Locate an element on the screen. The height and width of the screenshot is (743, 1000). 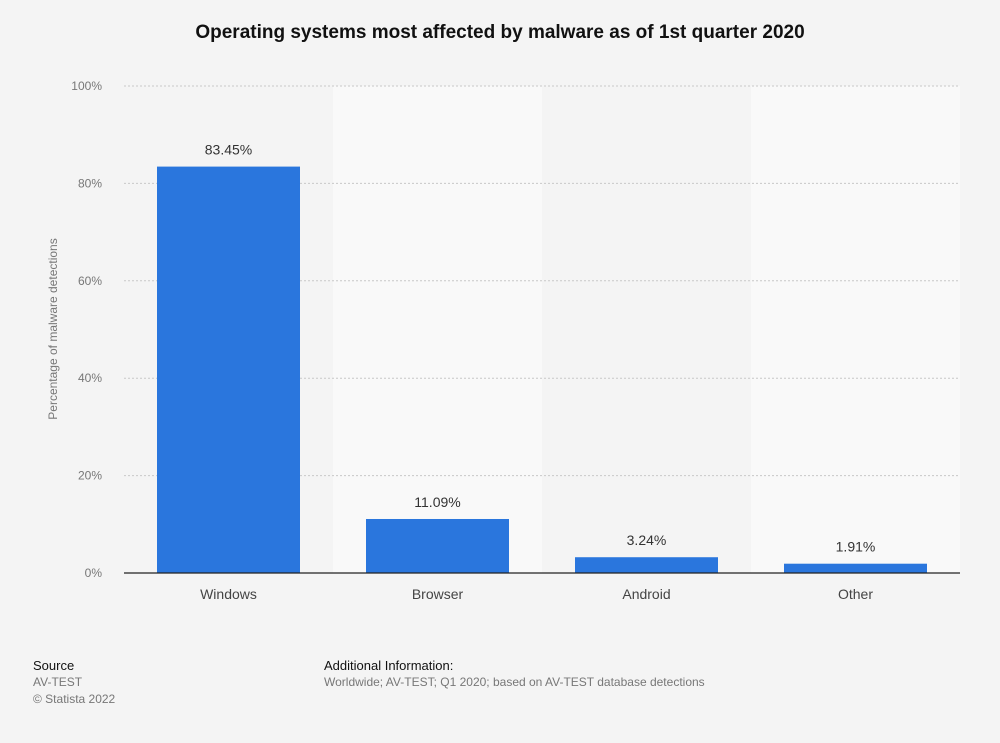
x-tick-label: Windows is located at coordinates (228, 594).